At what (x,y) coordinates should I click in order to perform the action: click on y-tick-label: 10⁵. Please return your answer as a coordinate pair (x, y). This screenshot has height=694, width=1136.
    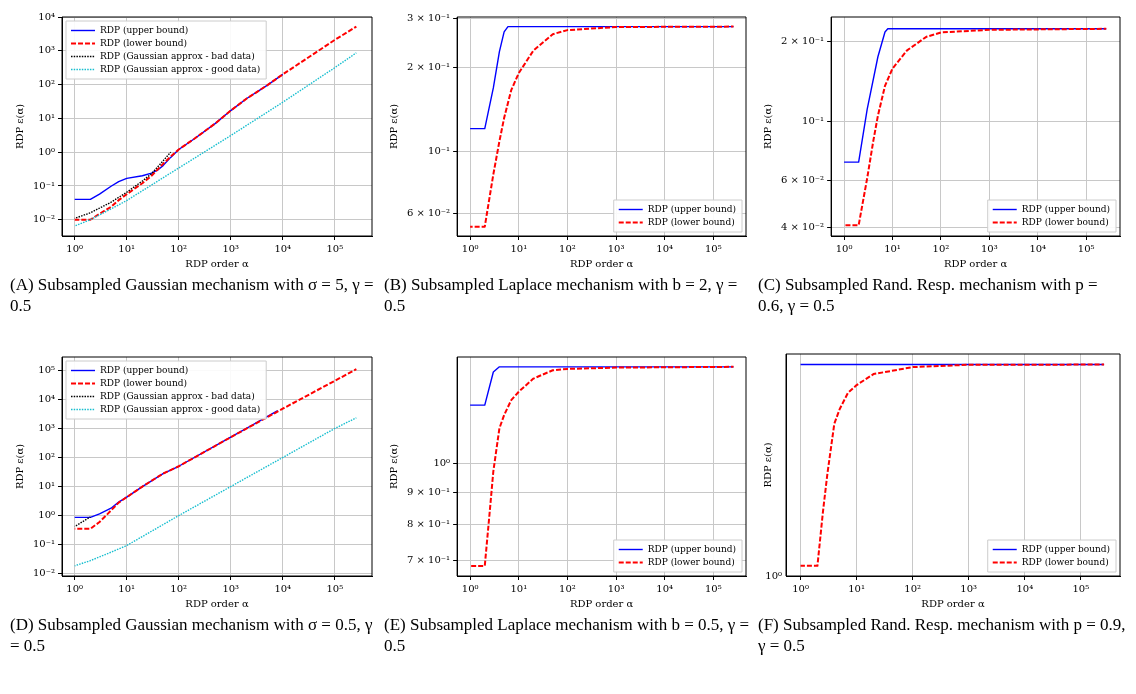
    Looking at the image, I should click on (47, 370).